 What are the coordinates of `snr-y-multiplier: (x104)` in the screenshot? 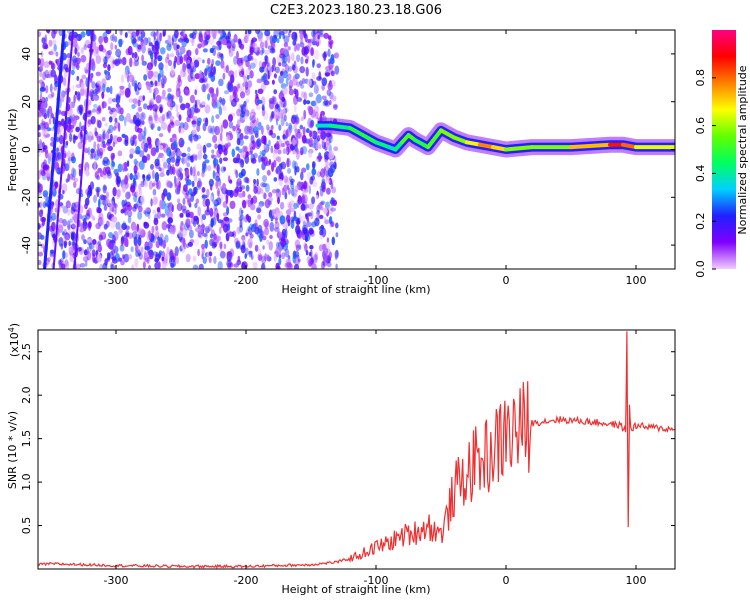 It's located at (14, 340).